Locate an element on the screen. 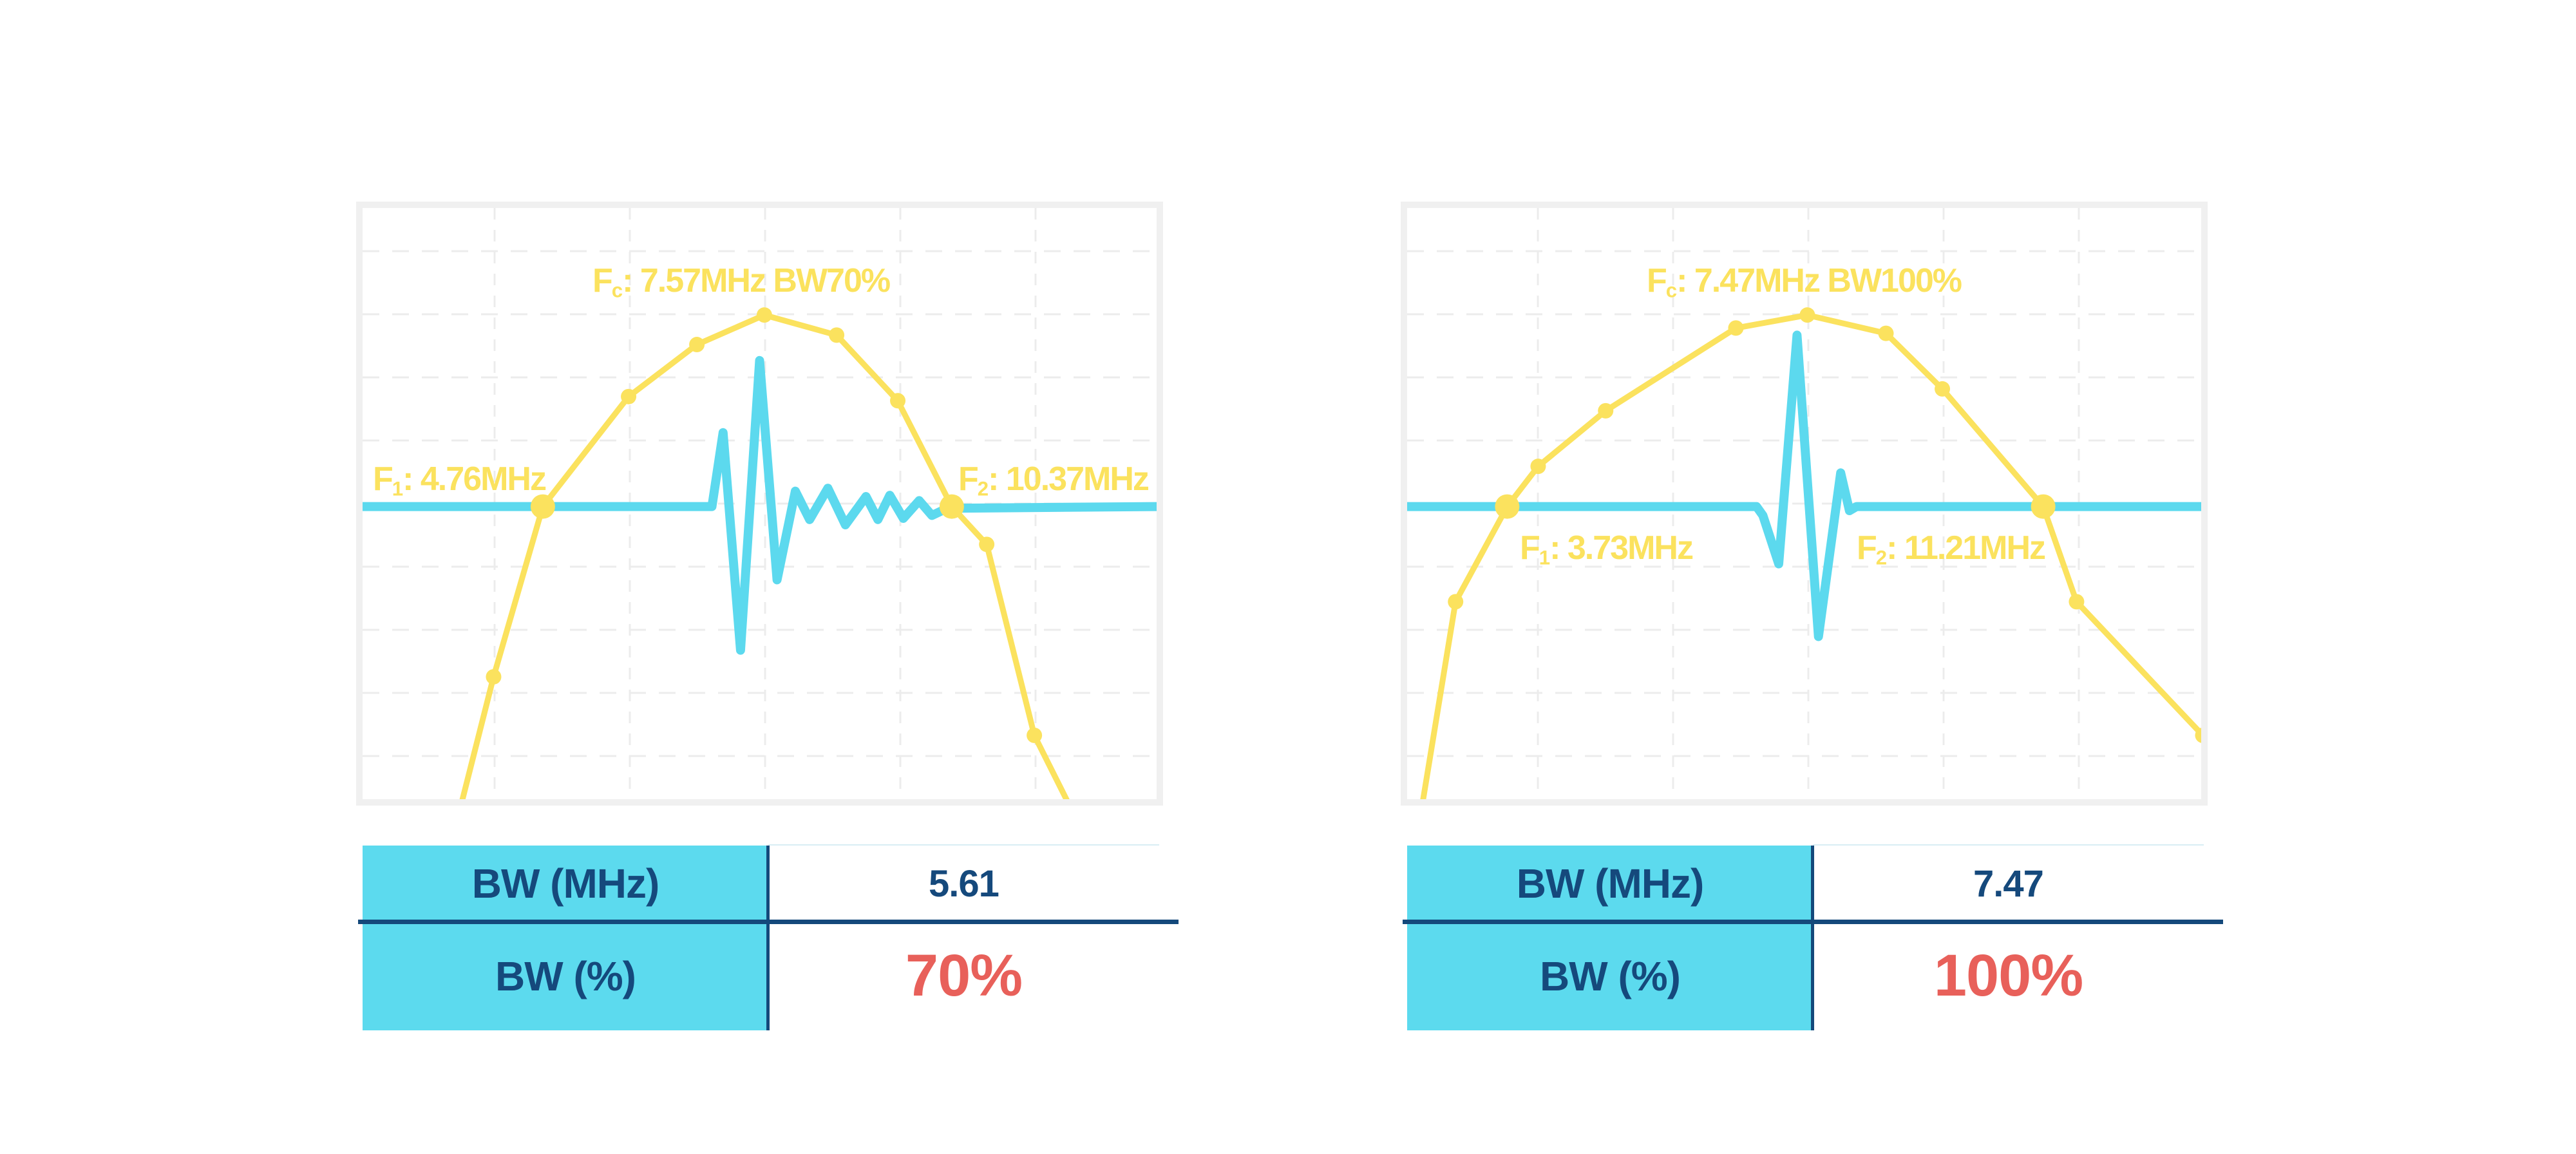 The width and height of the screenshot is (2576, 1154). f2-frequency-label: F2: 11.21MHz is located at coordinates (1952, 549).